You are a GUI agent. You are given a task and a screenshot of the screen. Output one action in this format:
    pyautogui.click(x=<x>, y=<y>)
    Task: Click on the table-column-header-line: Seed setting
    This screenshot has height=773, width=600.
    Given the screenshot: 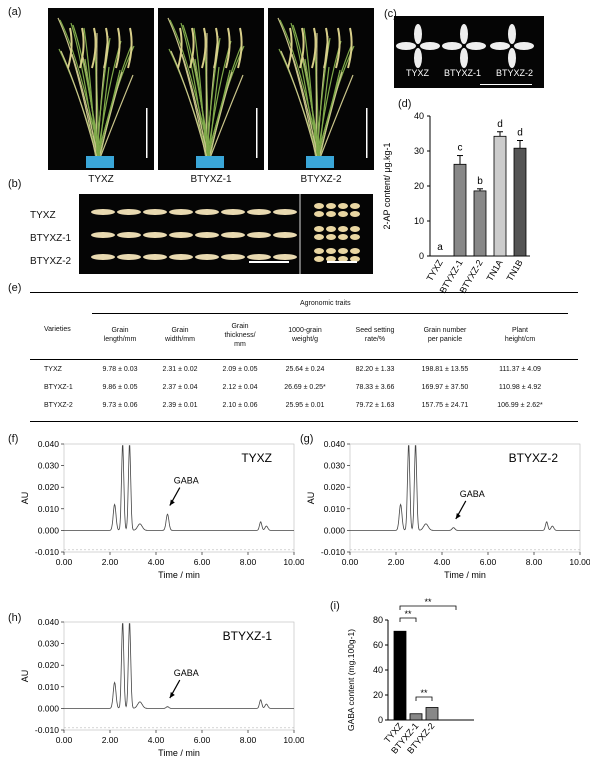 What is the action you would take?
    pyautogui.click(x=375, y=330)
    